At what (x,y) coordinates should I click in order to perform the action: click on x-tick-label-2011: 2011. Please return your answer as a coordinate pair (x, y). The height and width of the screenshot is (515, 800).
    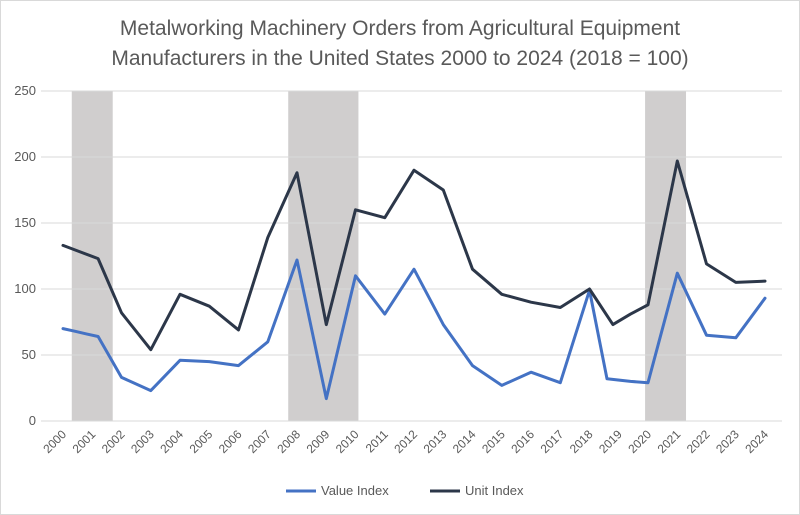
    Looking at the image, I should click on (377, 441).